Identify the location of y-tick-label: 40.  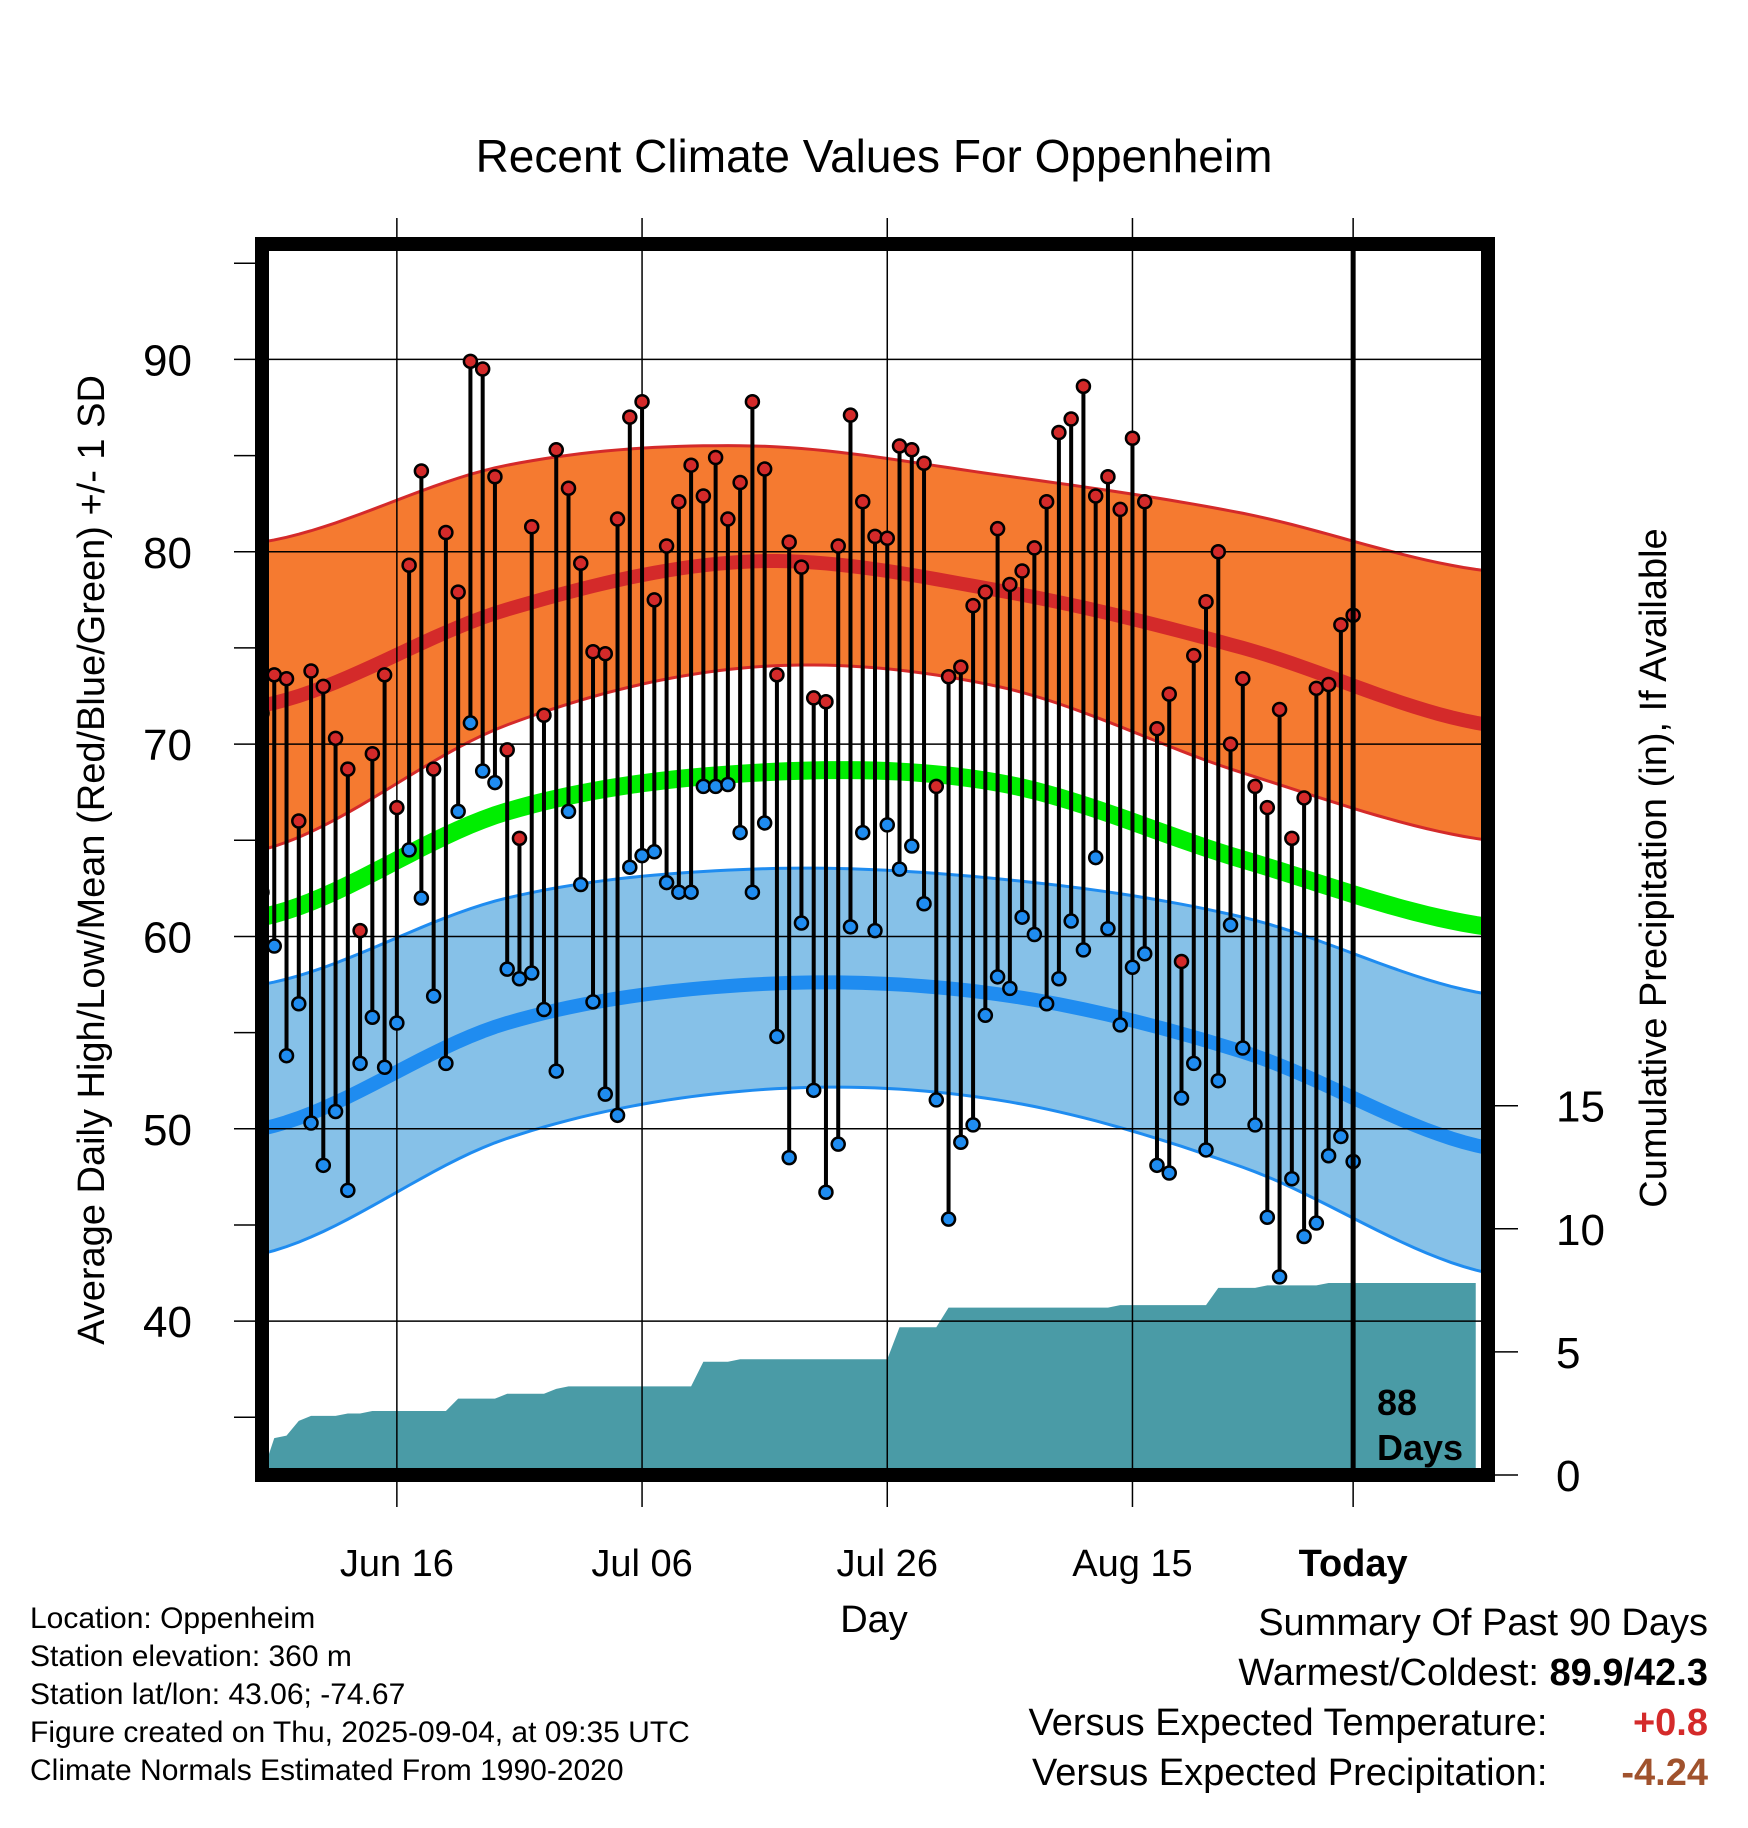
(167, 1322).